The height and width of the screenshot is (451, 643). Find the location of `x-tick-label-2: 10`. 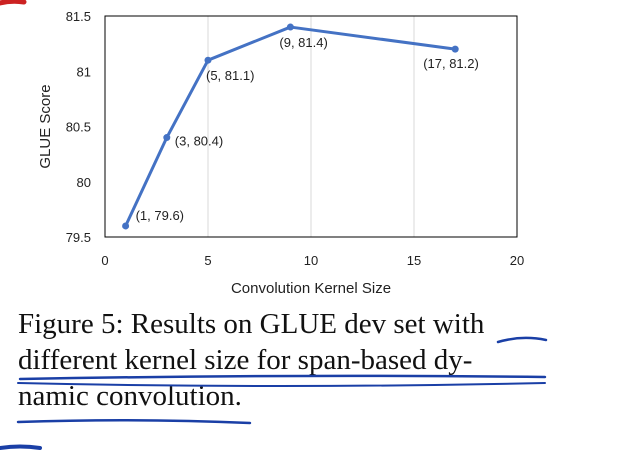

x-tick-label-2: 10 is located at coordinates (311, 260).